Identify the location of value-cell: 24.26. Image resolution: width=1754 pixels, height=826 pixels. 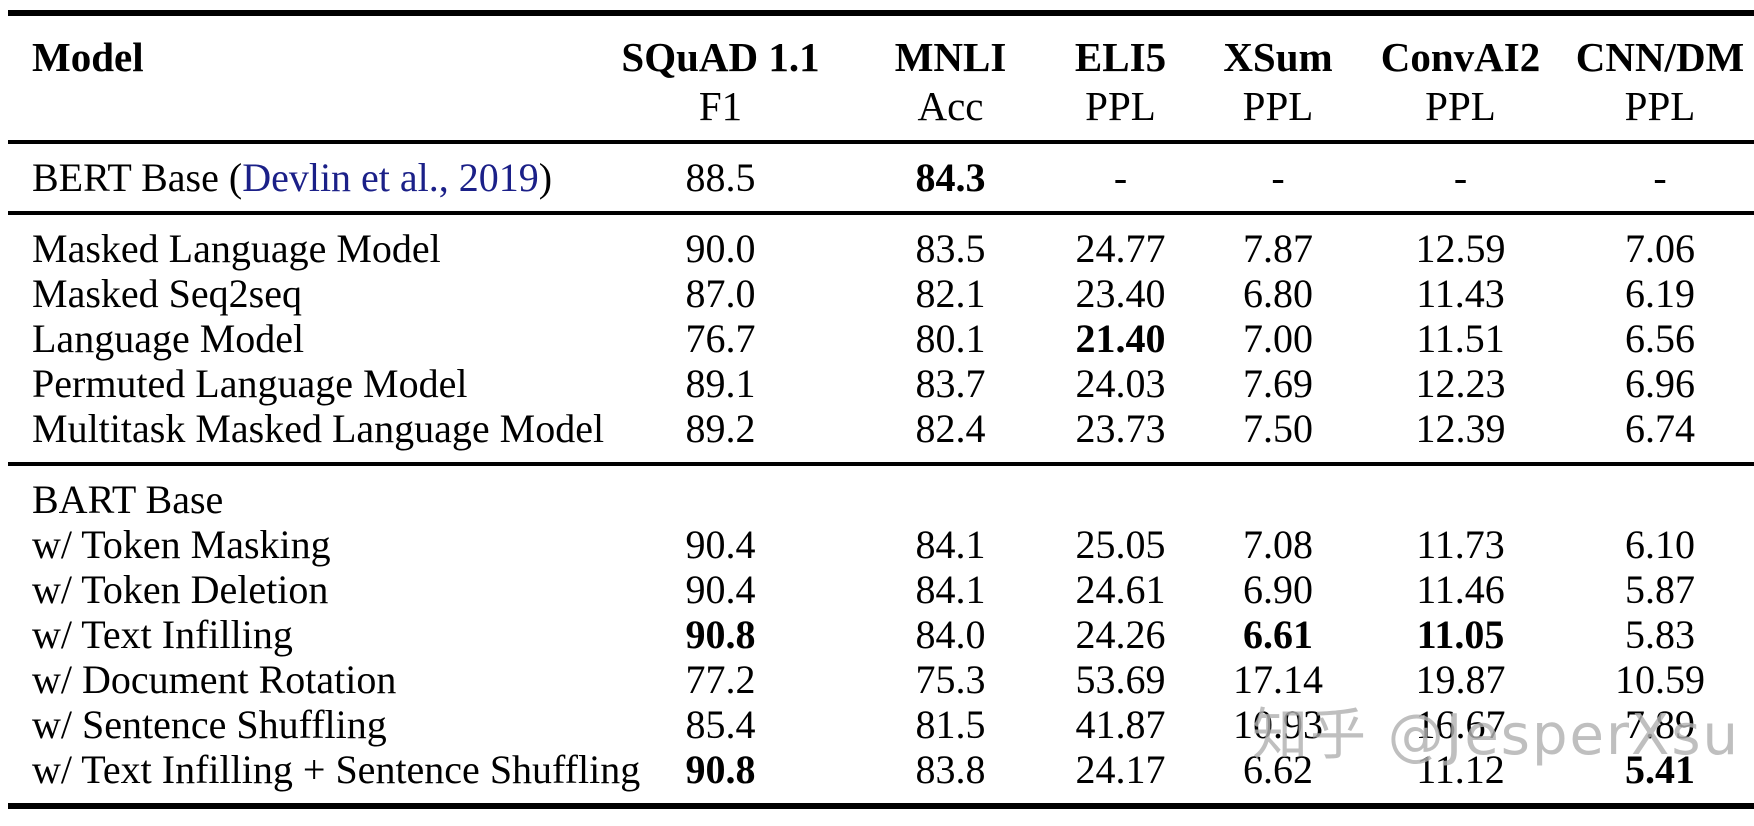
(1120, 634).